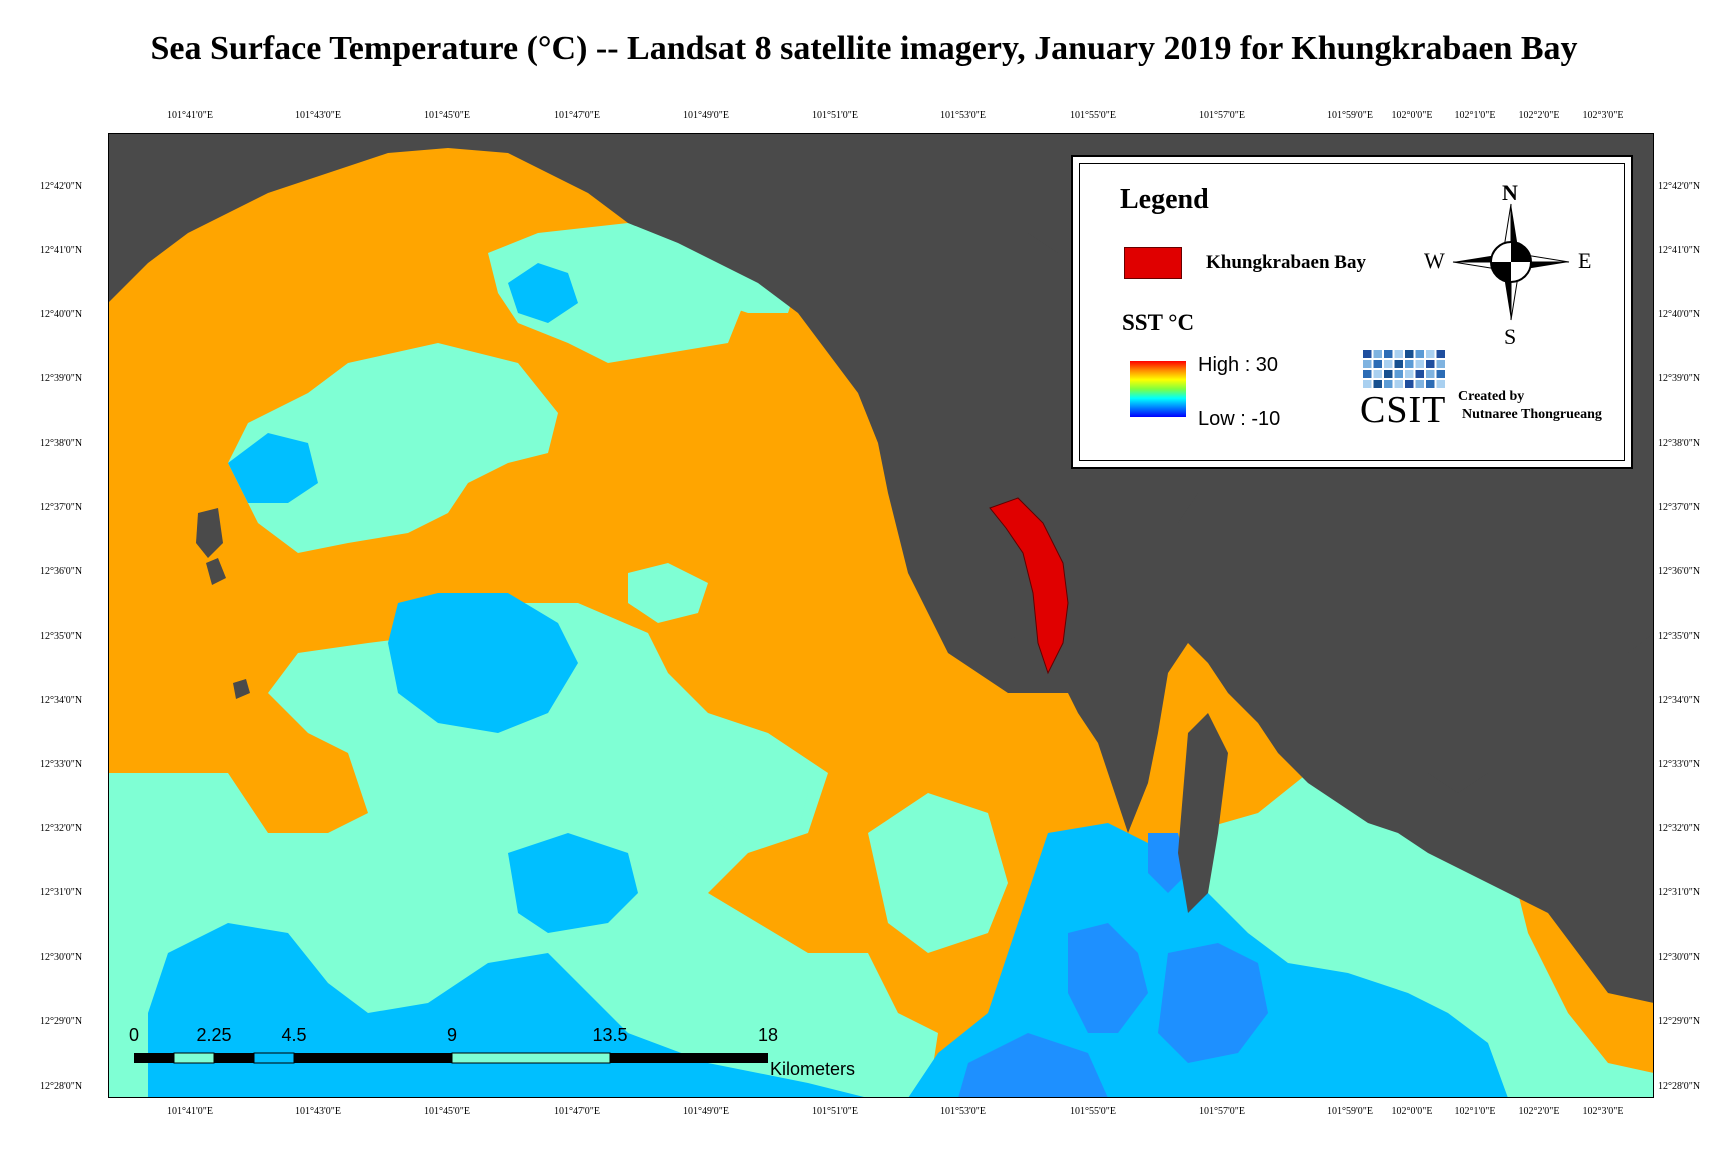 This screenshot has height=1152, width=1728. Describe the element at coordinates (1679, 378) in the screenshot. I see `lat-label-right: 12°39'0"N` at that location.